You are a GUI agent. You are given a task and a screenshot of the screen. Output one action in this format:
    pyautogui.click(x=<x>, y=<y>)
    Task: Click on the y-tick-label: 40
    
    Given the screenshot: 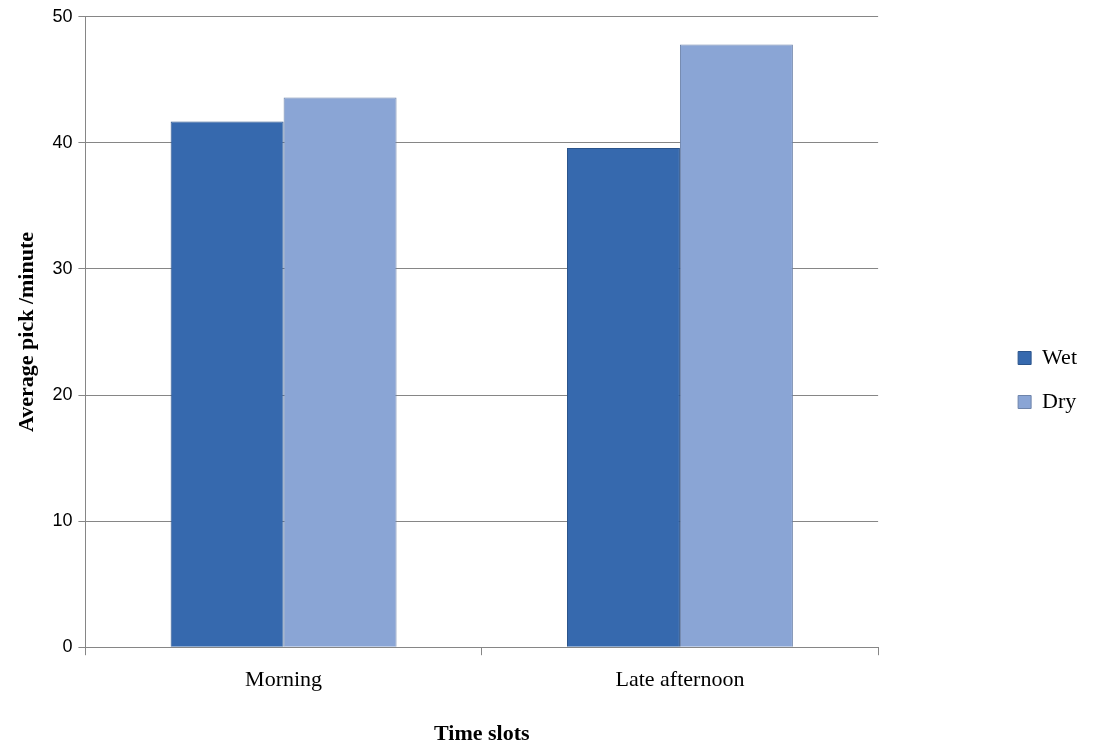 What is the action you would take?
    pyautogui.click(x=62, y=141)
    